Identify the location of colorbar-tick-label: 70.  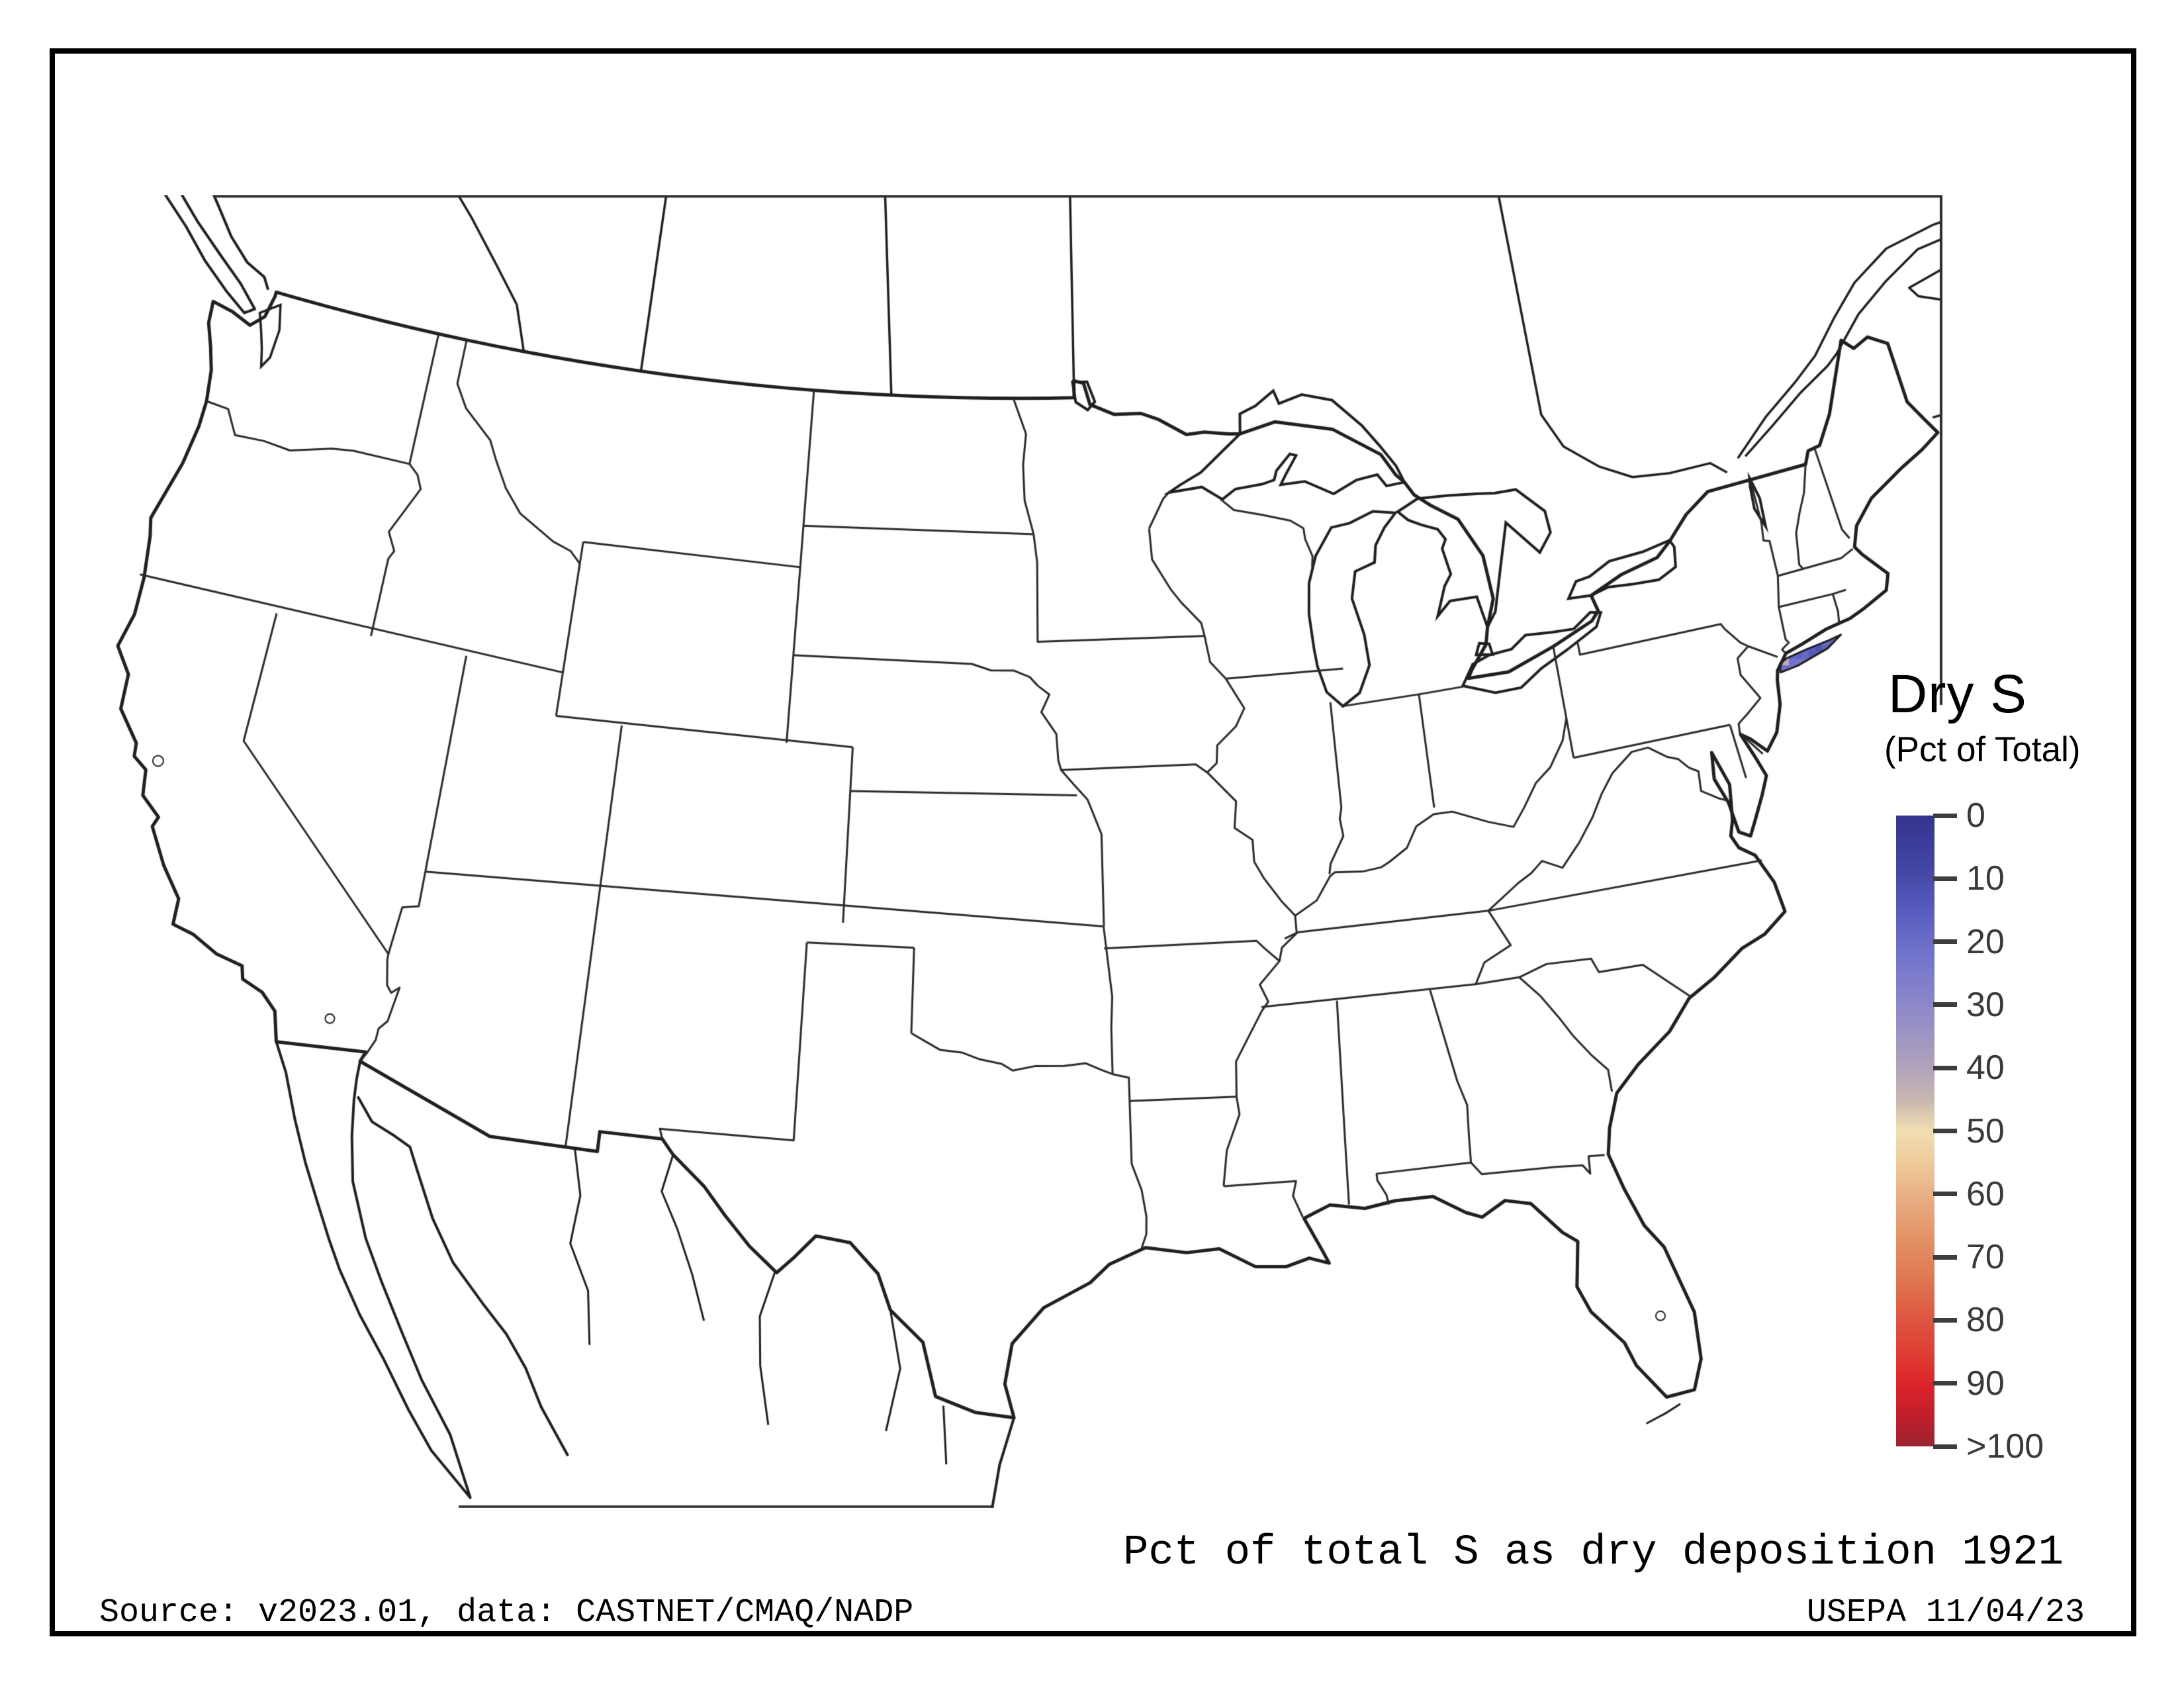
(1985, 1257).